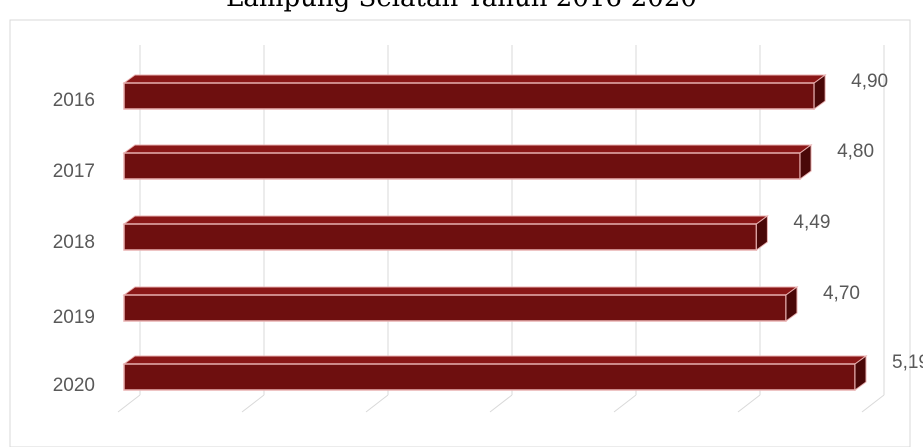 Image resolution: width=923 pixels, height=447 pixels. What do you see at coordinates (74, 242) in the screenshot?
I see `category-label-2018: 2018` at bounding box center [74, 242].